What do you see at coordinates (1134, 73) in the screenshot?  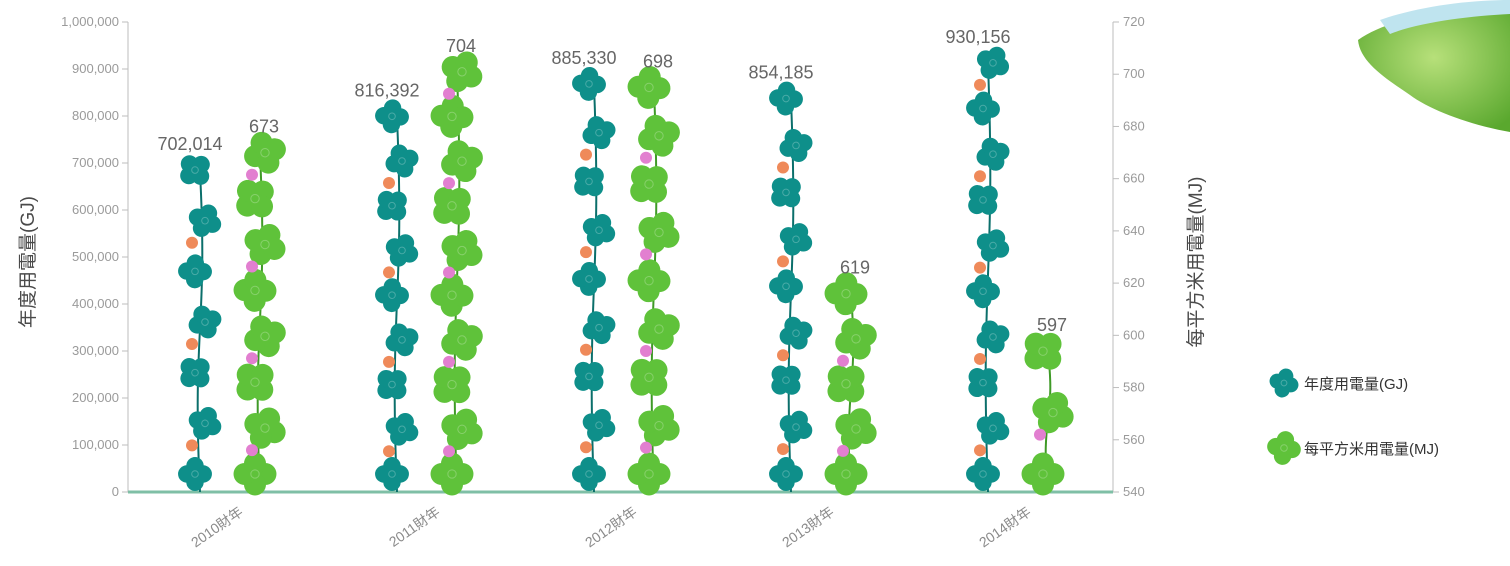 I see `y2-tick-label: 700` at bounding box center [1134, 73].